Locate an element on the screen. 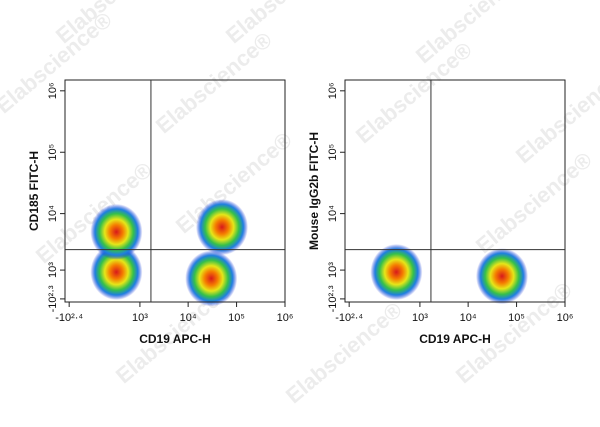  y-axis-label: Mouse IgG2b FITC-H is located at coordinates (314, 191).